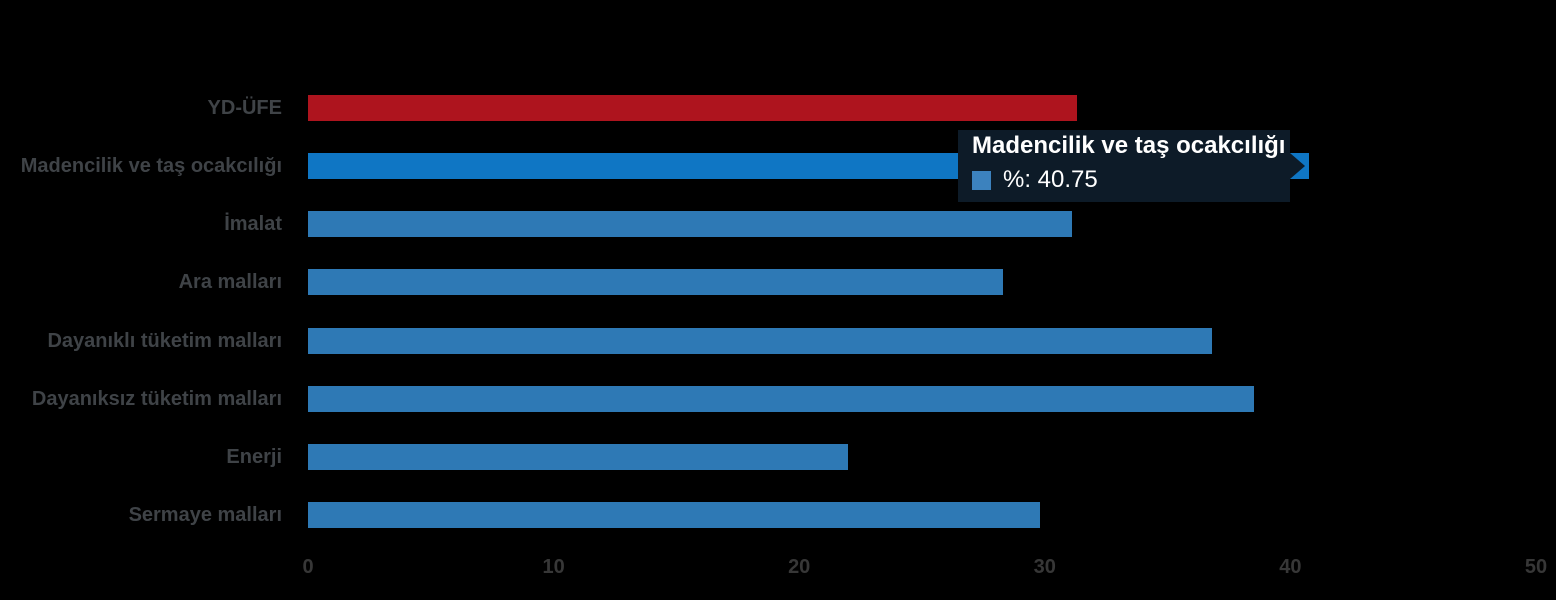 This screenshot has height=600, width=1556. Describe the element at coordinates (1290, 567) in the screenshot. I see `x-axis-tick-label: 40` at that location.